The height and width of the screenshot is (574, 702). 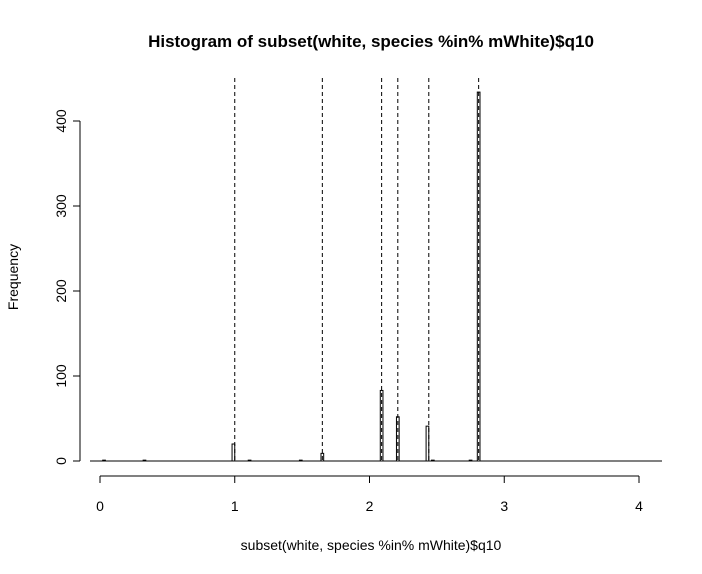 What do you see at coordinates (235, 506) in the screenshot?
I see `x-tick-label: 1` at bounding box center [235, 506].